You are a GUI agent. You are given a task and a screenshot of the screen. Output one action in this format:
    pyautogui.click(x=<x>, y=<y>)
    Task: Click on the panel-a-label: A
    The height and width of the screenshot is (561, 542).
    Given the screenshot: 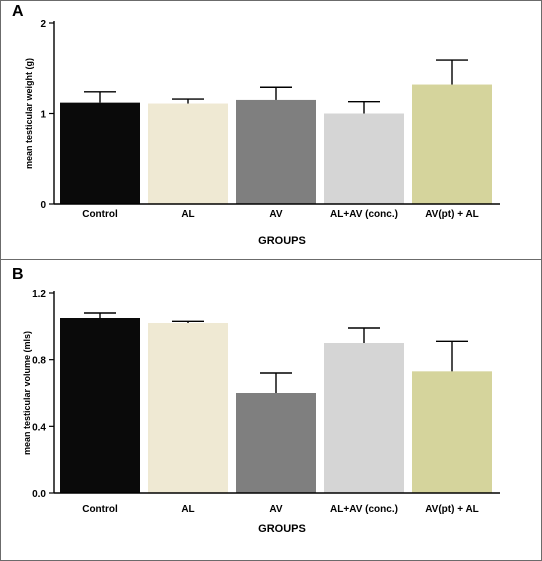 What is the action you would take?
    pyautogui.click(x=18, y=11)
    